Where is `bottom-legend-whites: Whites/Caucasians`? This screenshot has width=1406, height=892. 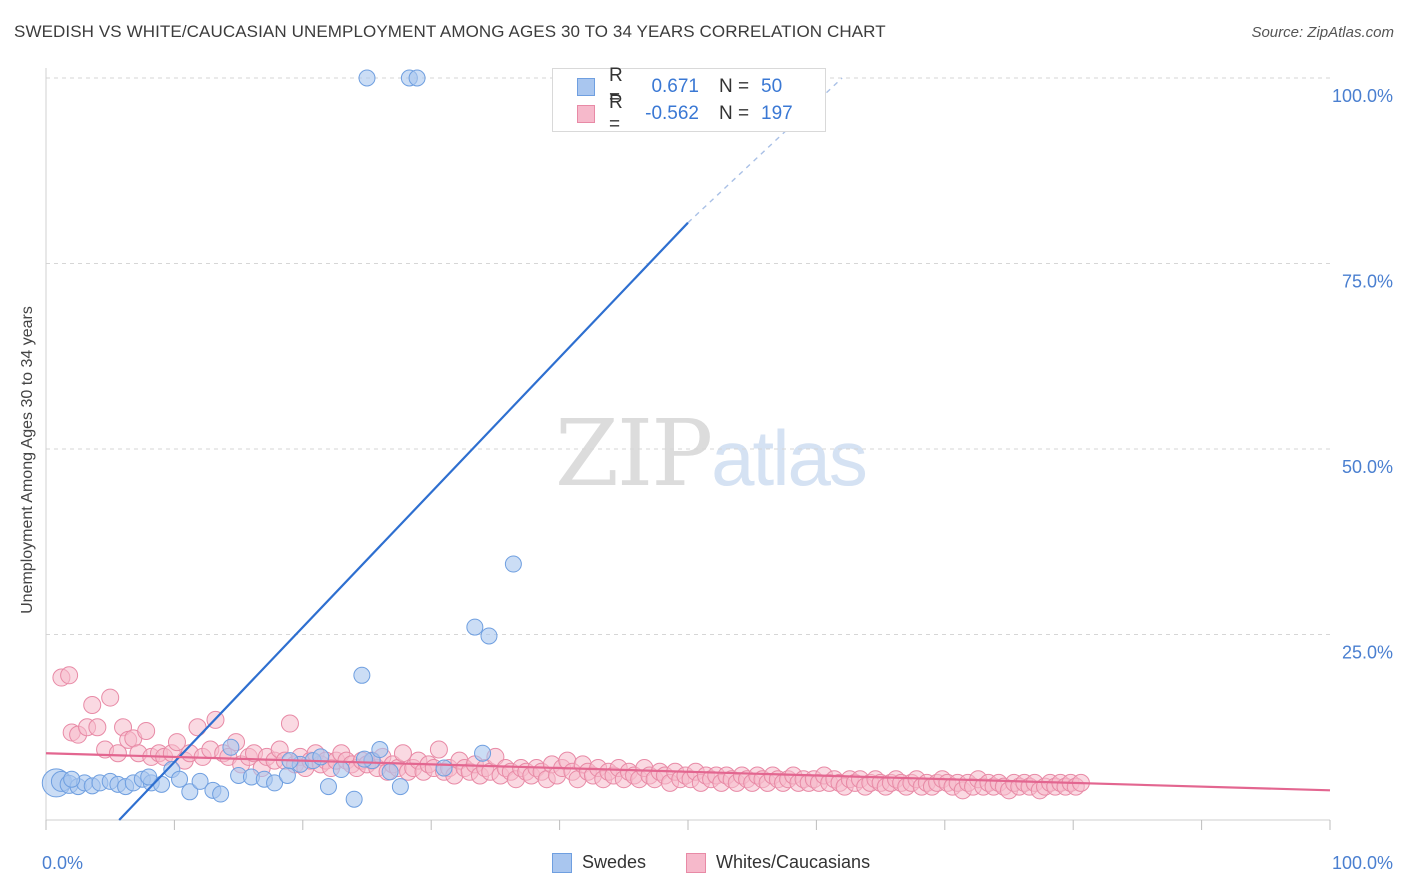
bottom-legend-whites: Whites/Caucasians is located at coordinates (778, 862).